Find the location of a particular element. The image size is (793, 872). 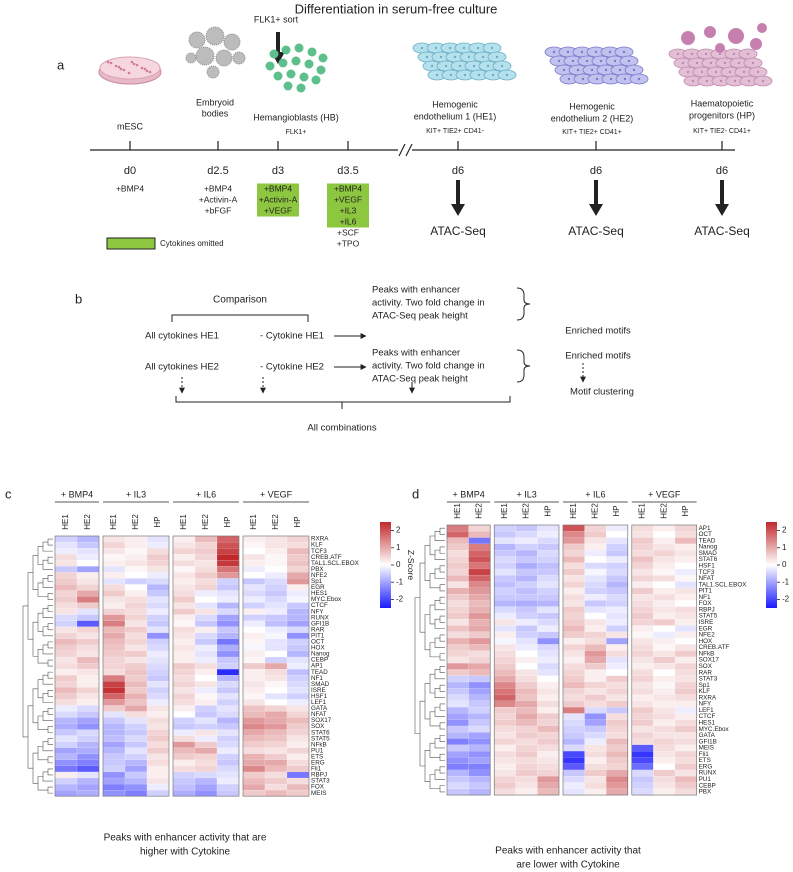

timeline-break is located at coordinates (409, 150).